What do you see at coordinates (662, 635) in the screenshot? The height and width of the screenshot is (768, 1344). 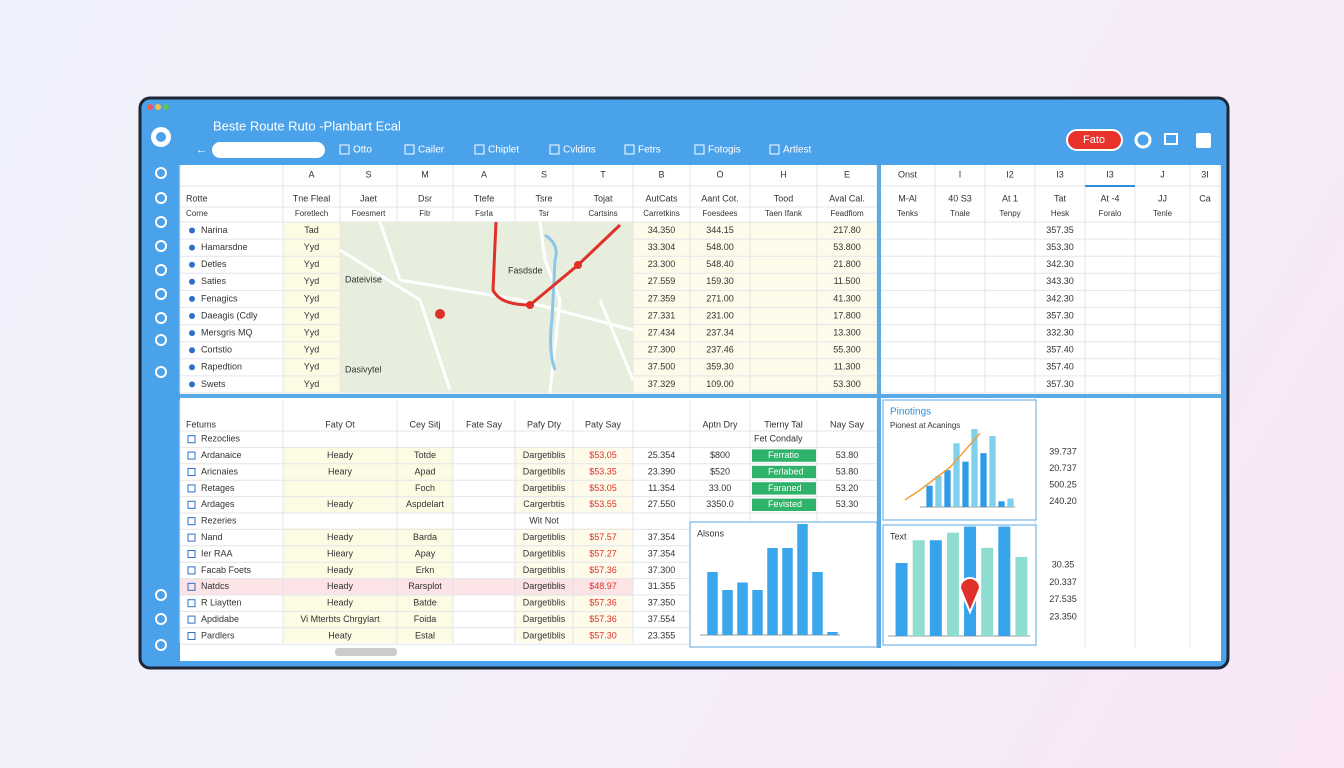 I see `cell-text: 23.355` at bounding box center [662, 635].